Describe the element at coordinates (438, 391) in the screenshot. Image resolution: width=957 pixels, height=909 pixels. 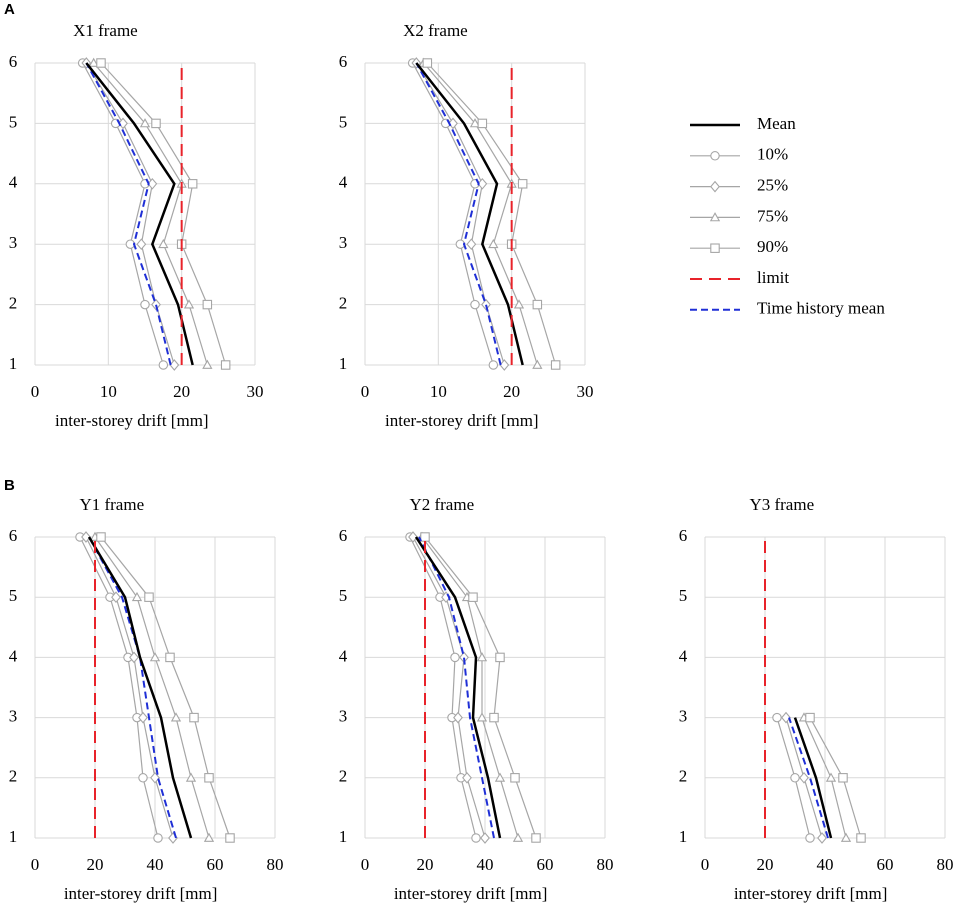
I see `x-tick-label: 10` at that location.